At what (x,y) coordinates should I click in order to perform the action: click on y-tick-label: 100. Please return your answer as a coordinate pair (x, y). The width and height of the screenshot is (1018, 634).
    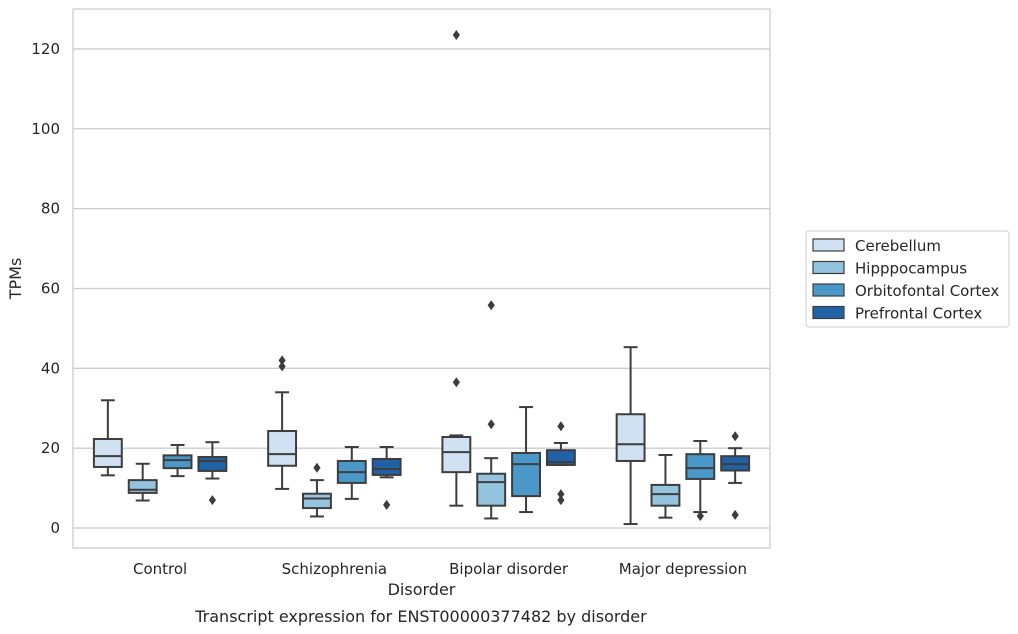
    Looking at the image, I should click on (45, 129).